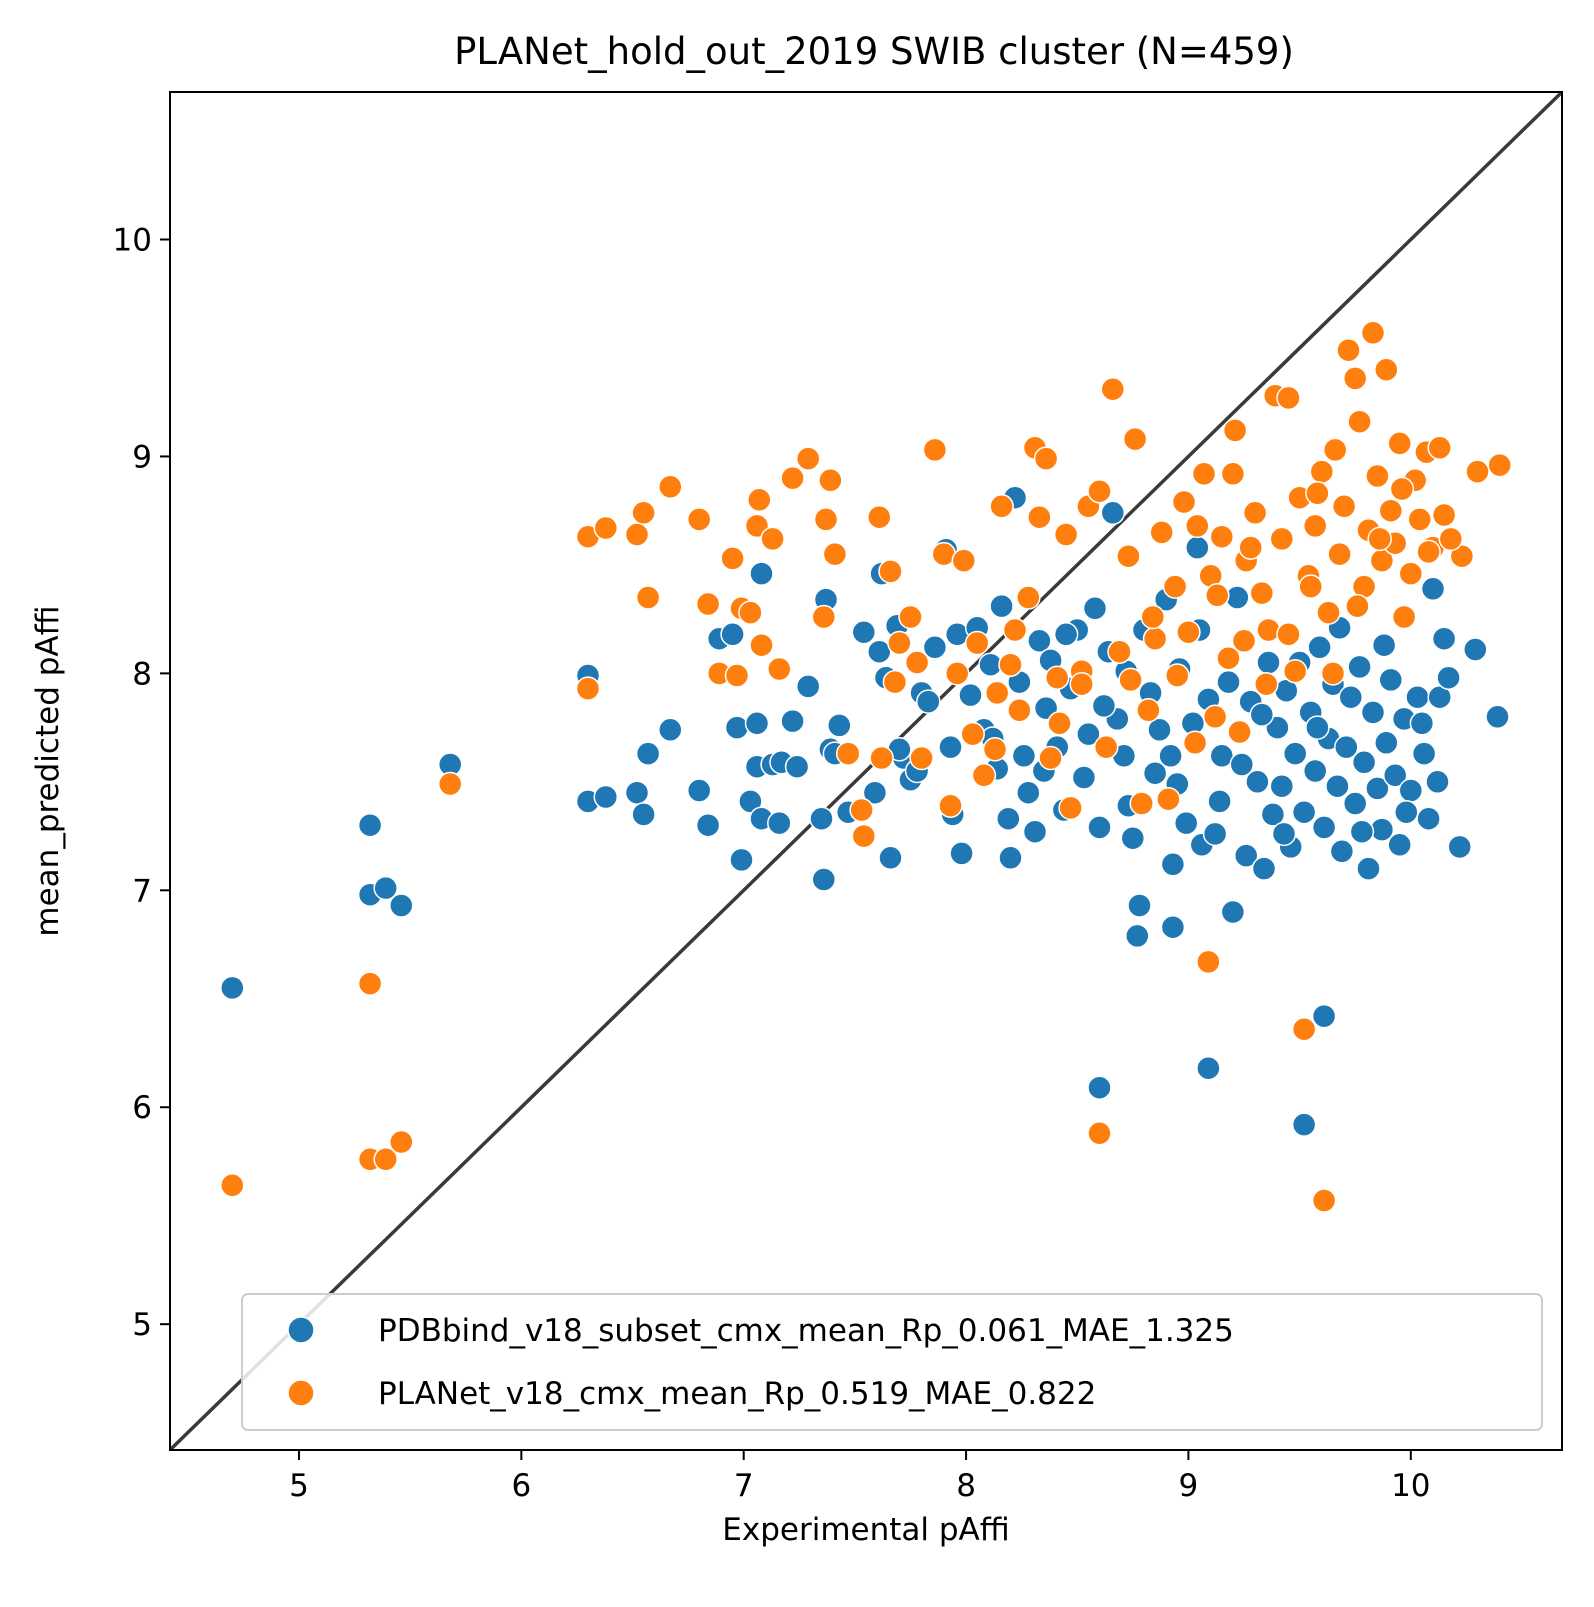  What do you see at coordinates (299, 1486) in the screenshot?
I see `x-tick-label: 5` at bounding box center [299, 1486].